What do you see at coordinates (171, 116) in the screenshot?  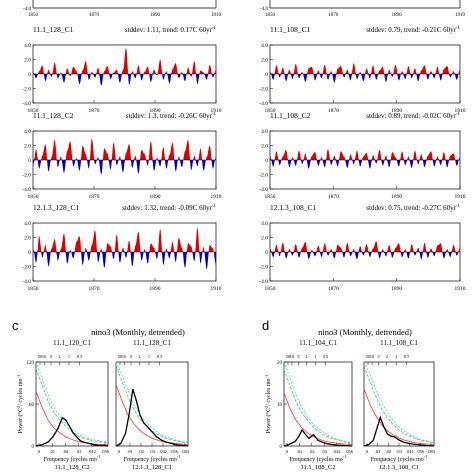 I see `panel-stats: stddev: 1.3, trend: -0.26C 60yr-1` at bounding box center [171, 116].